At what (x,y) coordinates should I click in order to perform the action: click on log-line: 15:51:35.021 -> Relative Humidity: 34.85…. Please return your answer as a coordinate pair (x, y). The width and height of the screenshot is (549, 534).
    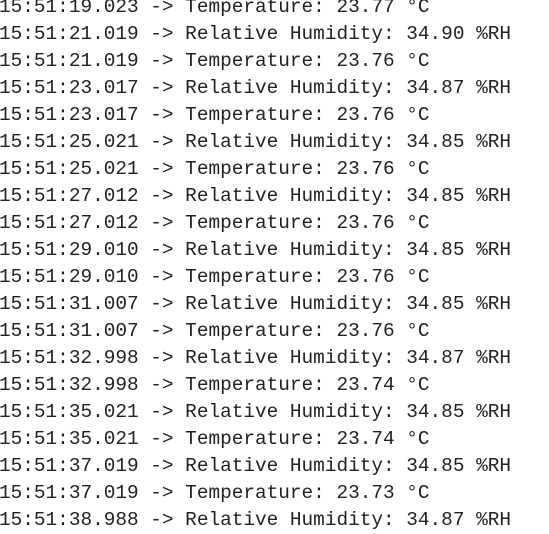
    Looking at the image, I should click on (255, 412).